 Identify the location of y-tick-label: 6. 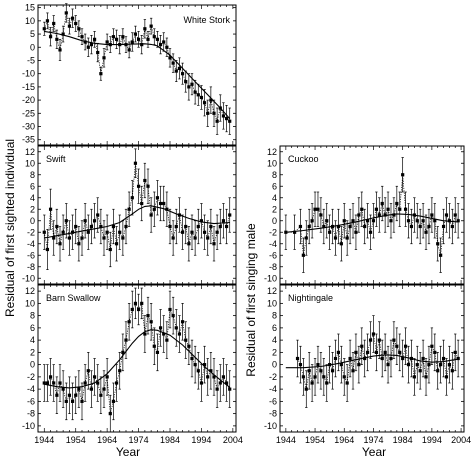
(274, 186).